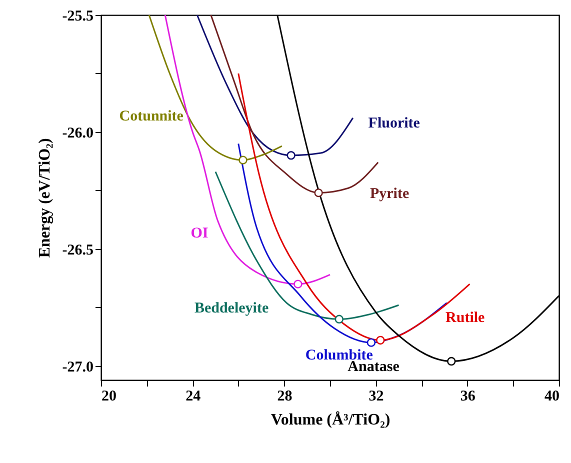 The image size is (571, 463). I want to click on series-label: Cotunnite, so click(151, 116).